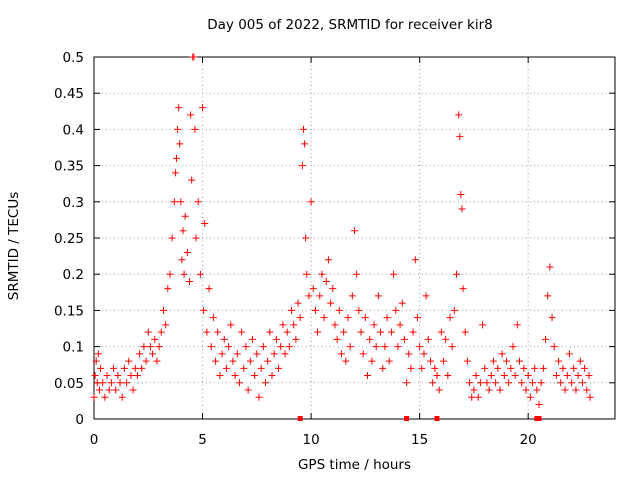 This screenshot has height=480, width=640. What do you see at coordinates (310, 440) in the screenshot?
I see `x-tick-label: 10` at bounding box center [310, 440].